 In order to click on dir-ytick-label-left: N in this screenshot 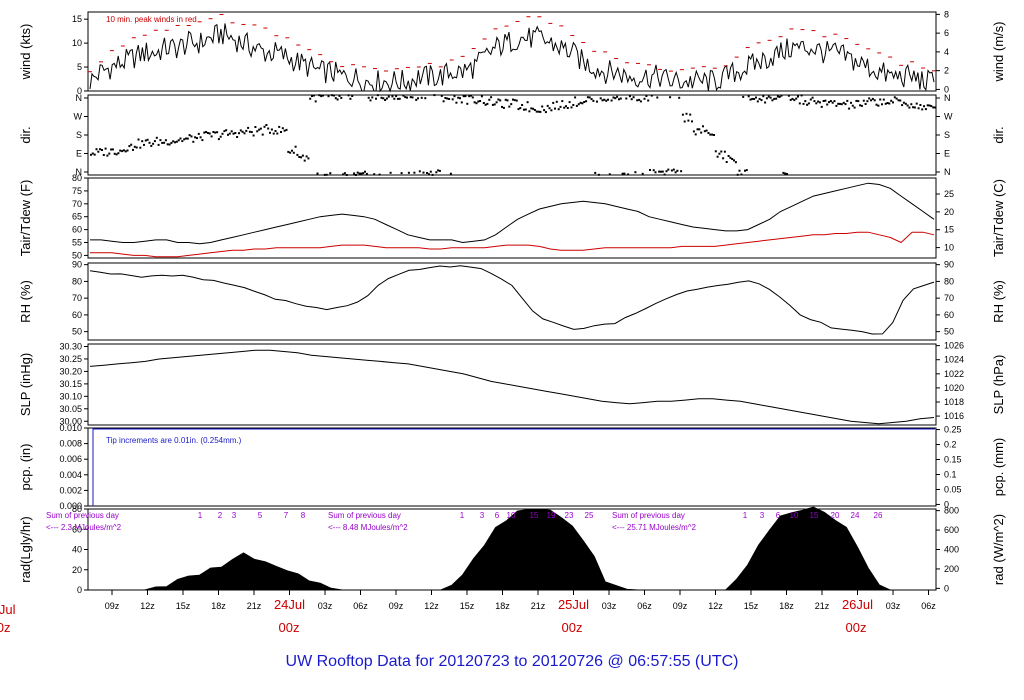, I will do `click(79, 172)`.